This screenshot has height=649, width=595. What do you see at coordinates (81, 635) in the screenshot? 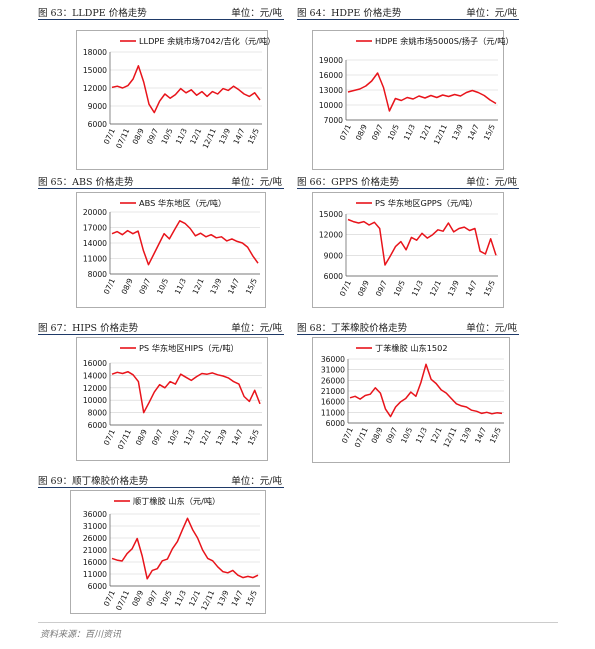
I see `source-note: 资料来源：百川资讯` at bounding box center [81, 635].